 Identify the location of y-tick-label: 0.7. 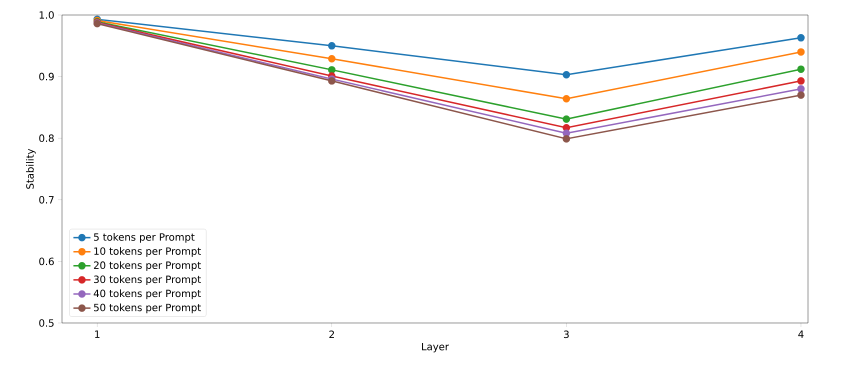
(46, 200).